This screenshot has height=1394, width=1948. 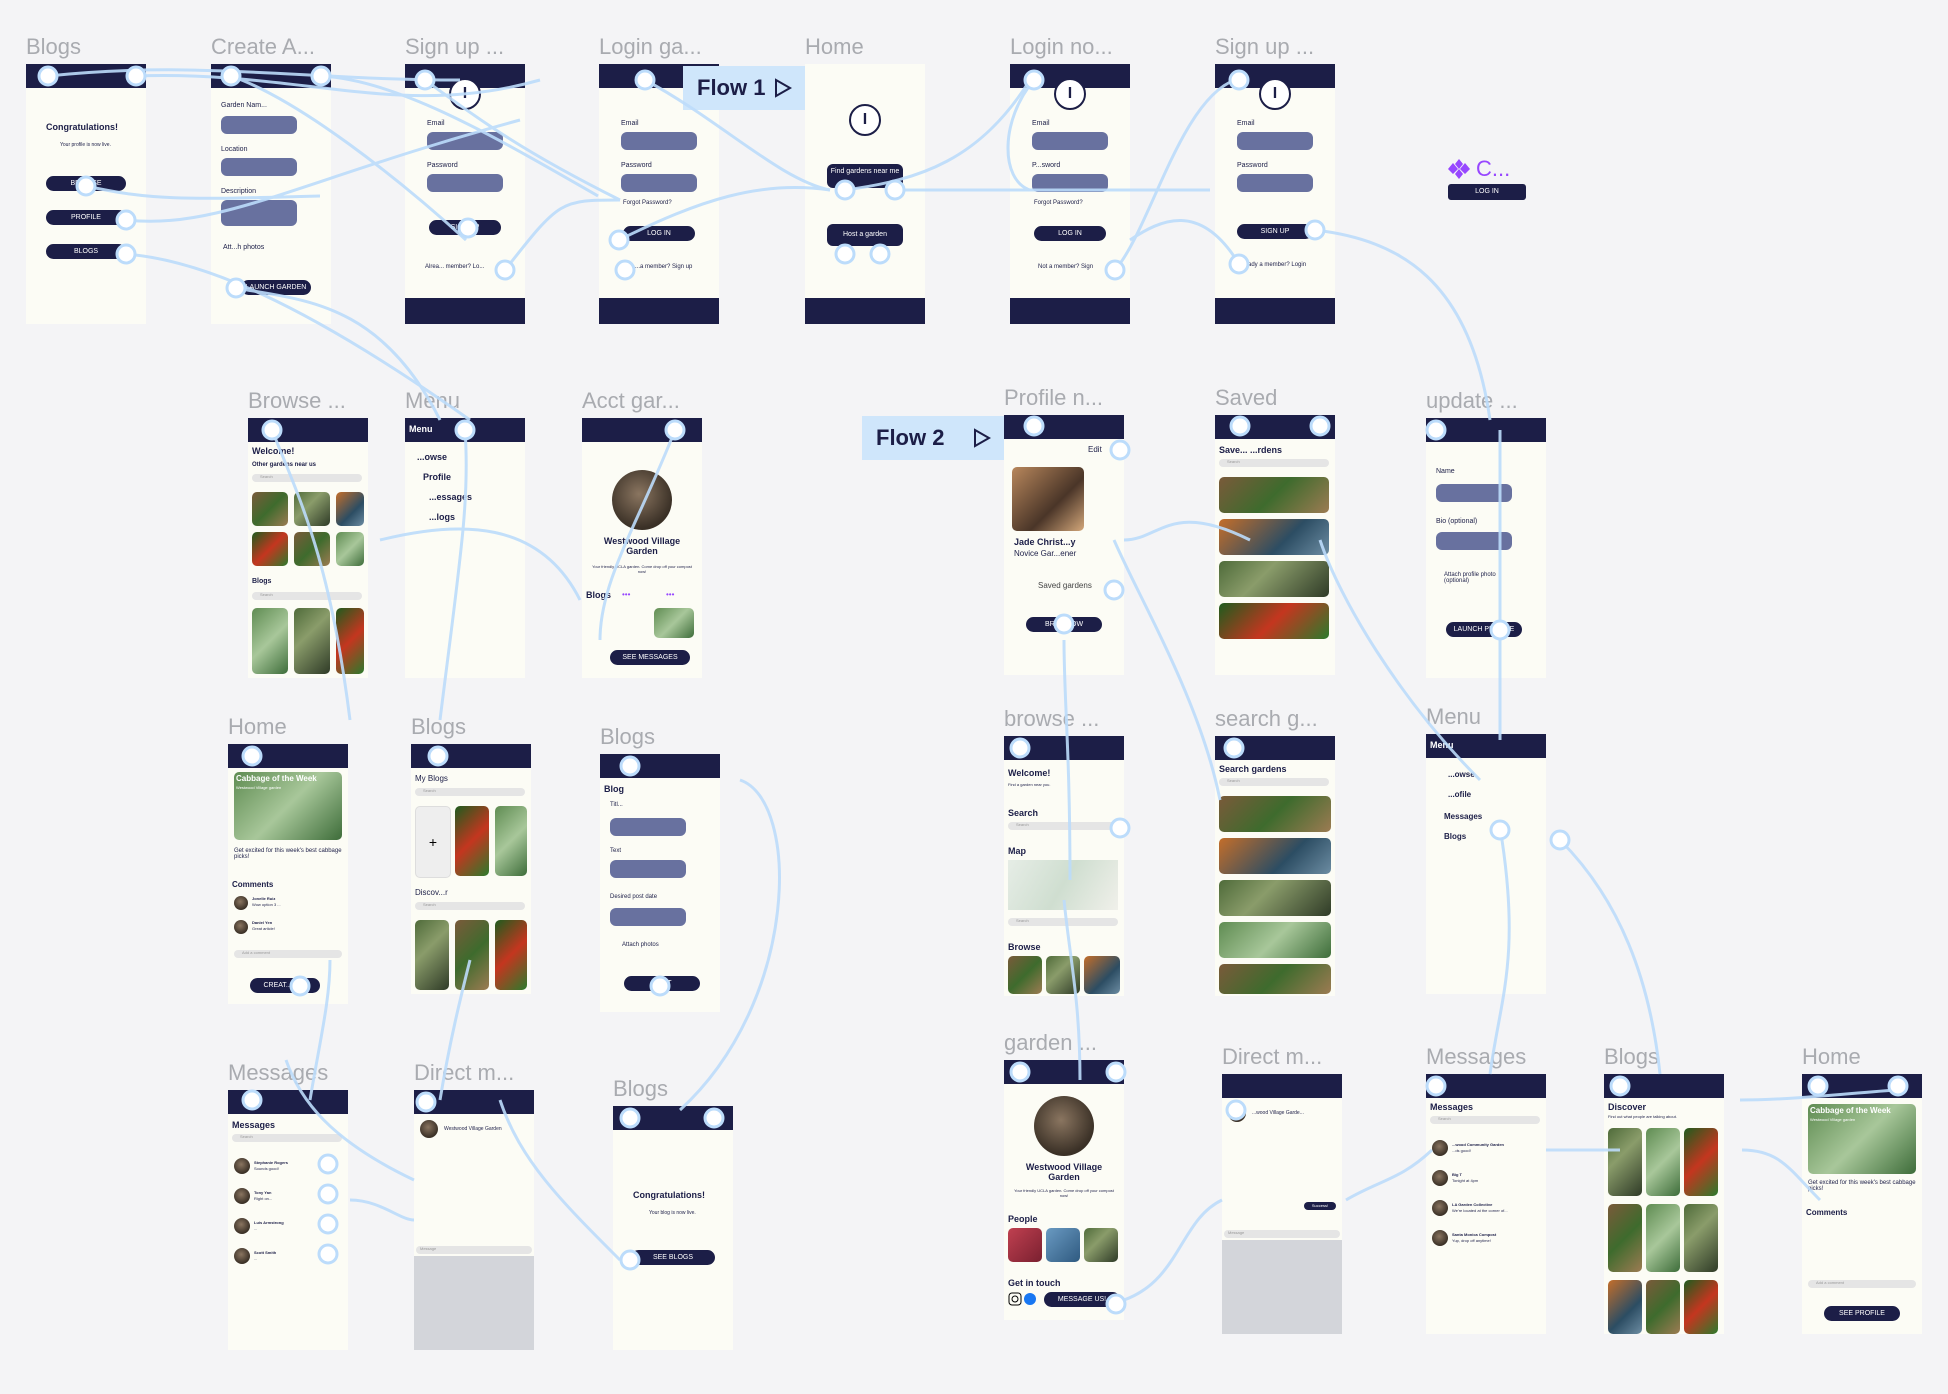 I want to click on see-profile-button: SEE PROFILE, so click(x=1862, y=1313).